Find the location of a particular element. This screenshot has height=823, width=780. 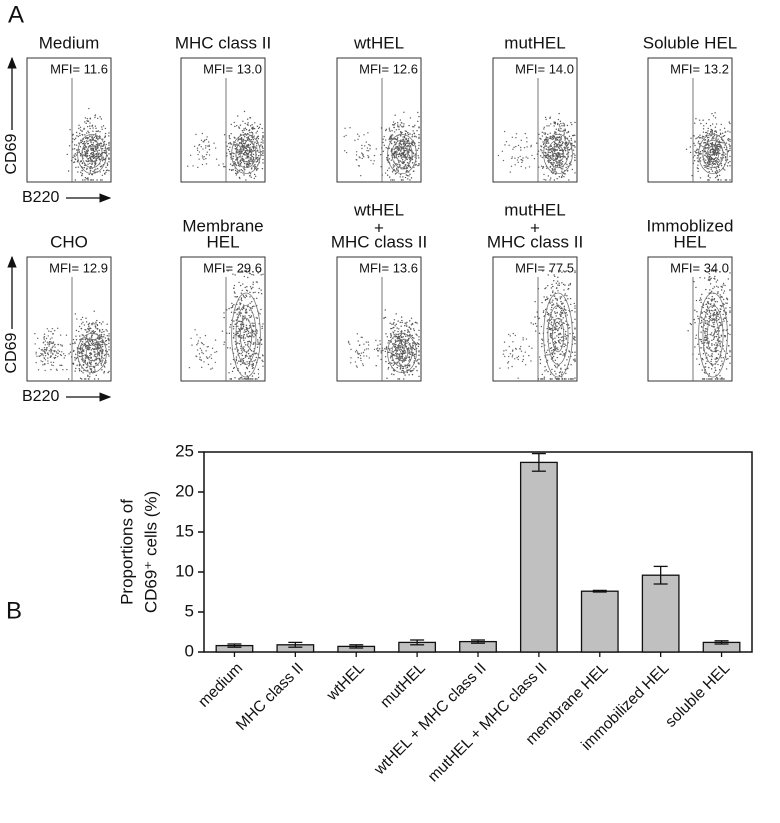

mfi-label: MFI= 13.0 is located at coordinates (232, 68).